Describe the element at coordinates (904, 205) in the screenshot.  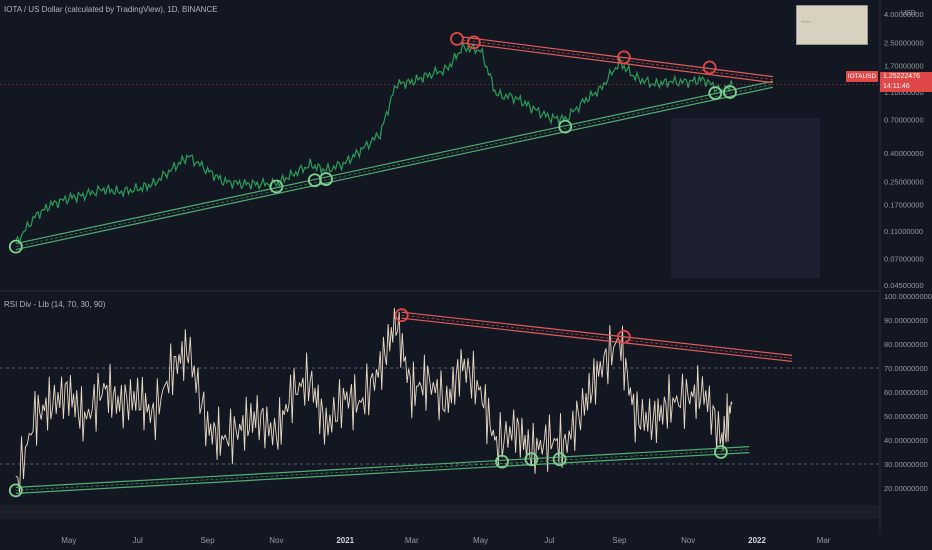
I see `price-tick-label: 0.17000000` at that location.